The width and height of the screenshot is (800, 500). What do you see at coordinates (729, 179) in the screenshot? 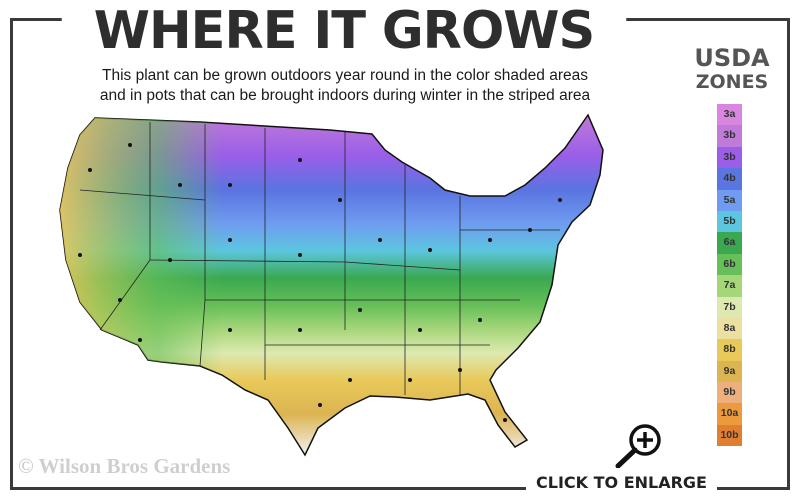
I see `legend-swatch-4b: 4b` at bounding box center [729, 179].